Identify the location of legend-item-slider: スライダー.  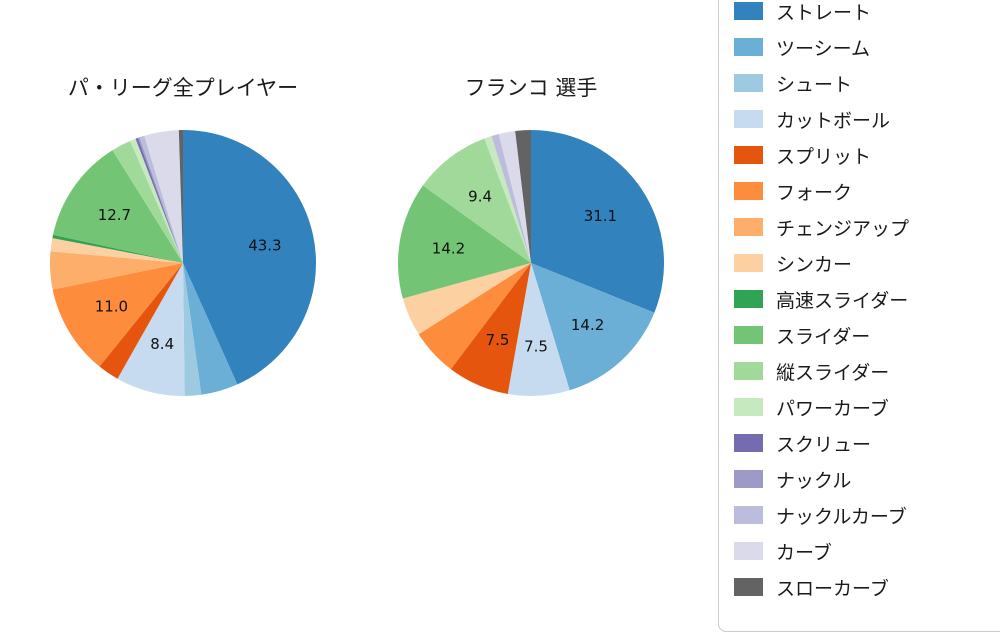
(867, 335).